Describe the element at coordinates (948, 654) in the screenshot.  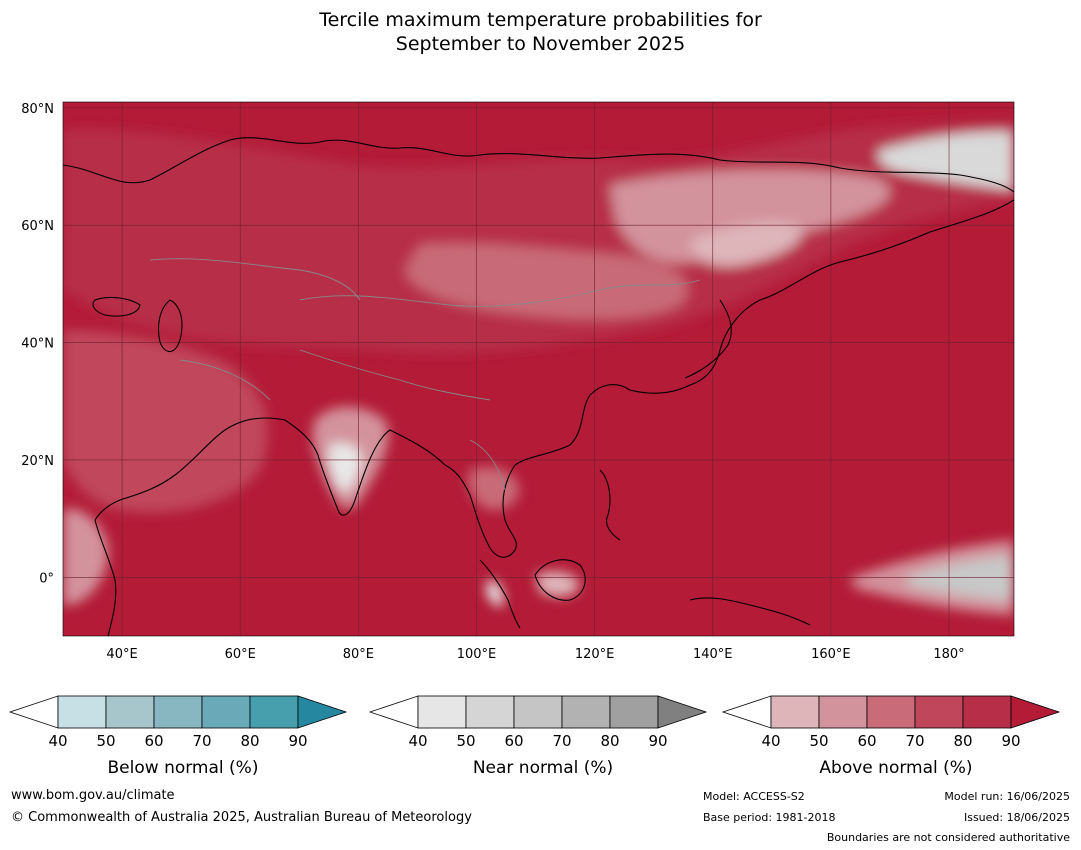
I see `lon-label: 180°` at that location.